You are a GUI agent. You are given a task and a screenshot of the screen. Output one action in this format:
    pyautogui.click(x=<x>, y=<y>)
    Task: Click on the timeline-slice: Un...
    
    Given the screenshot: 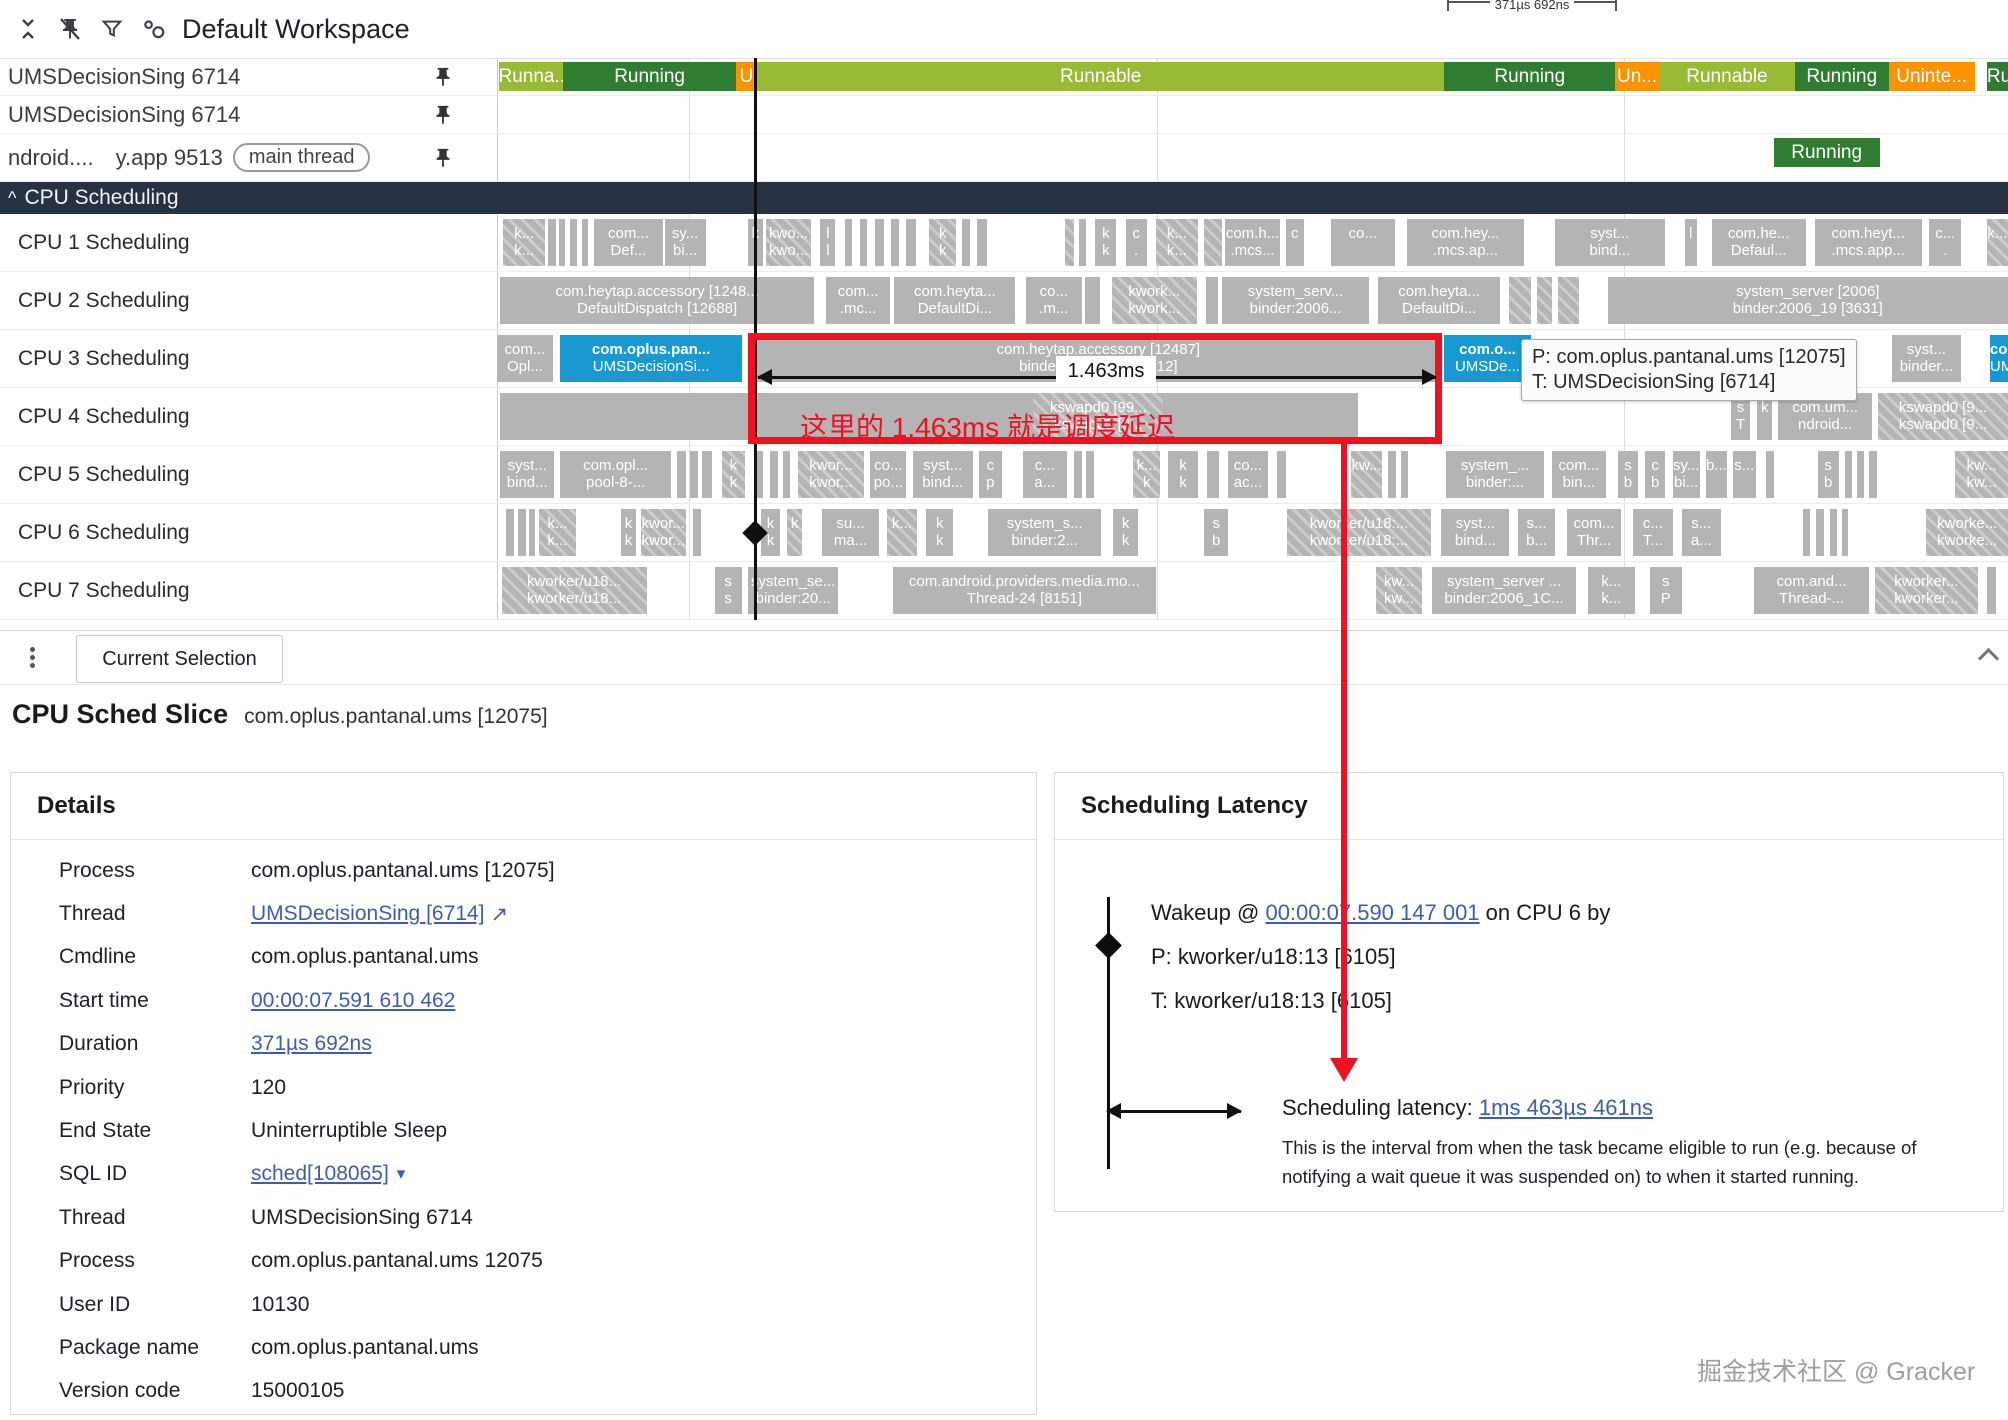 What is the action you would take?
    pyautogui.click(x=1637, y=76)
    